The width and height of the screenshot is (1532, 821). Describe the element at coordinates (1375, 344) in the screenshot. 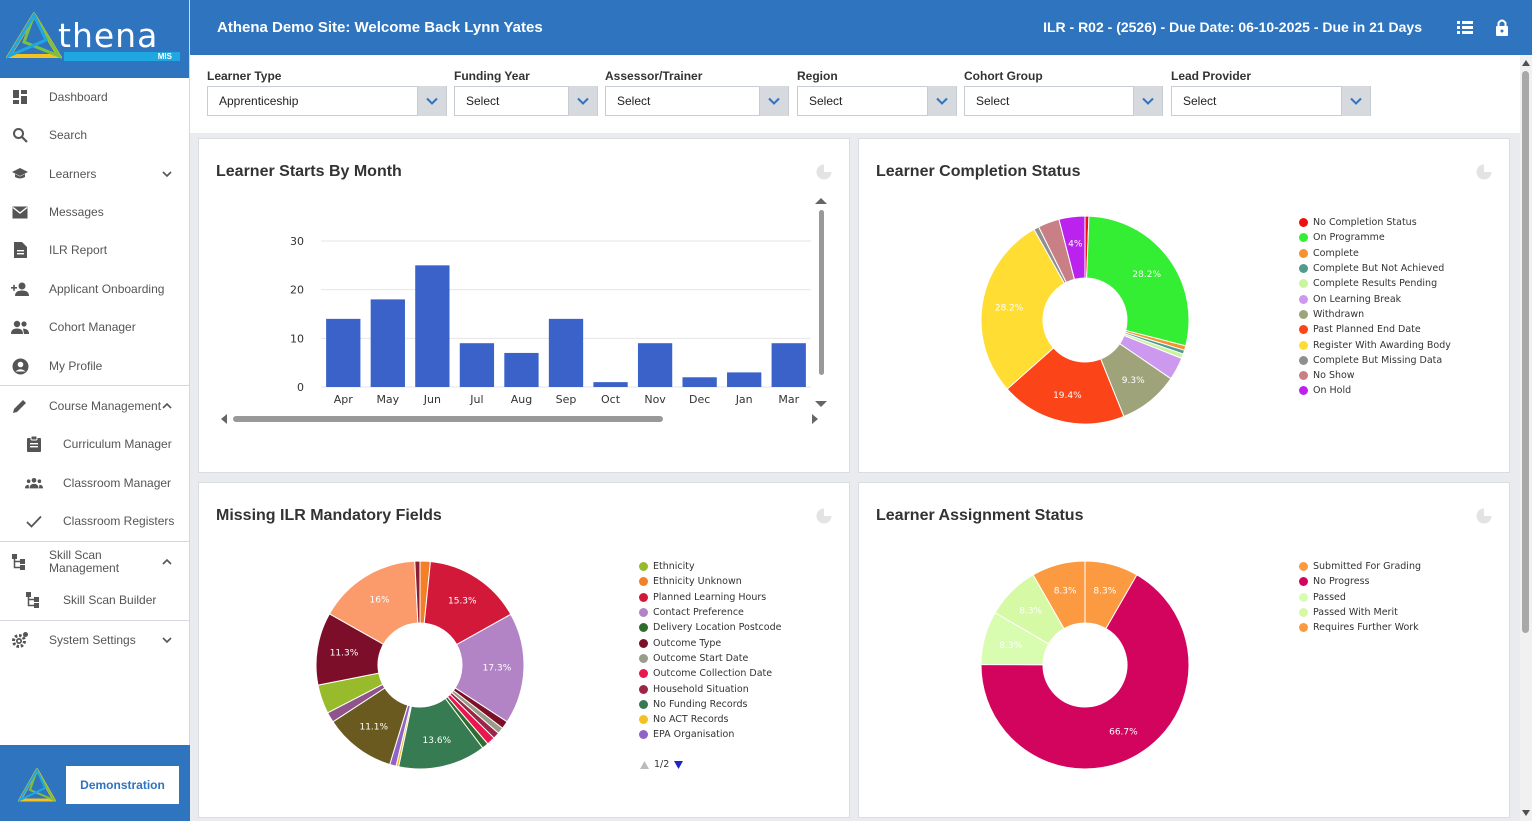

I see `legend-item: Register With Awarding Body` at that location.